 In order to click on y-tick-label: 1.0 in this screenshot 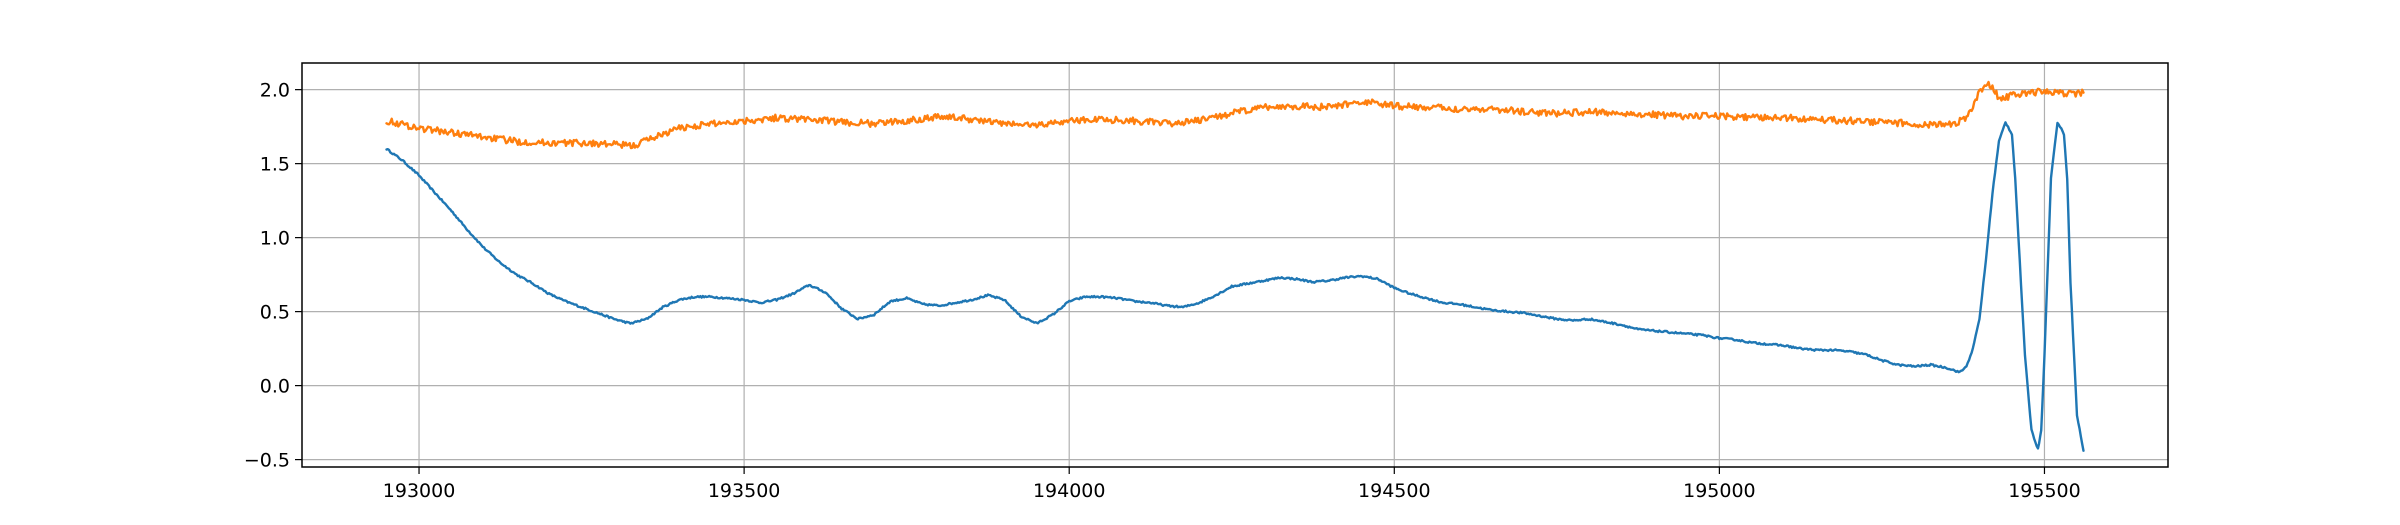, I will do `click(275, 239)`.